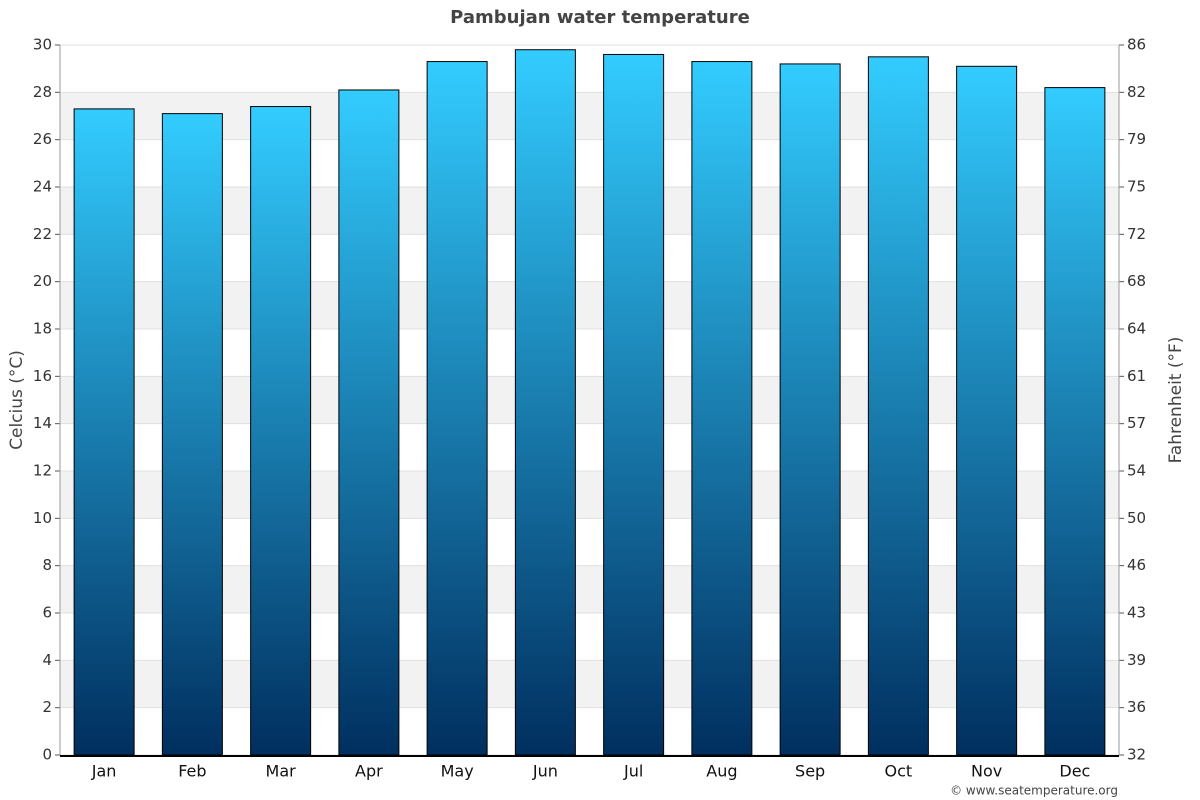 This screenshot has width=1200, height=800. What do you see at coordinates (721, 771) in the screenshot?
I see `x-tick-label: Aug` at bounding box center [721, 771].